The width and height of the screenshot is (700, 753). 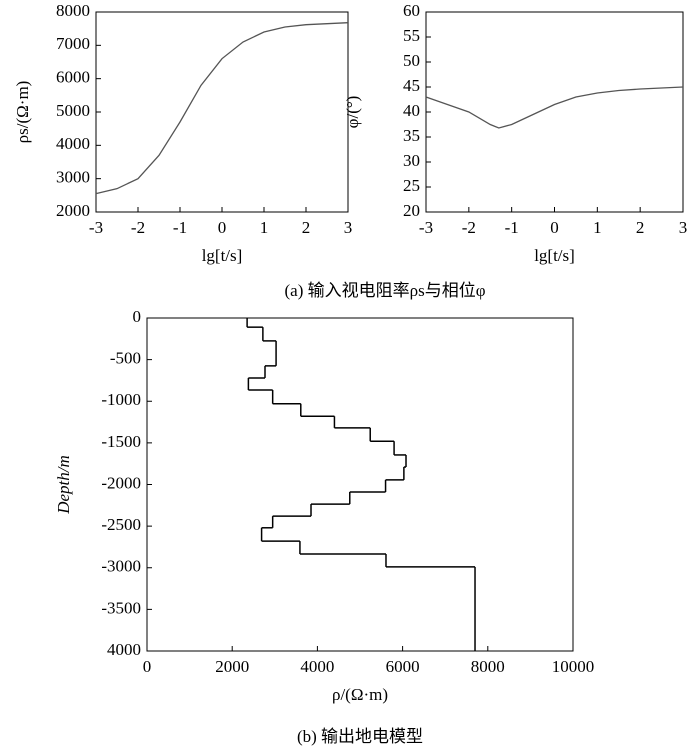 What do you see at coordinates (63, 485) in the screenshot?
I see `y-axis-label: Depth/m` at bounding box center [63, 485].